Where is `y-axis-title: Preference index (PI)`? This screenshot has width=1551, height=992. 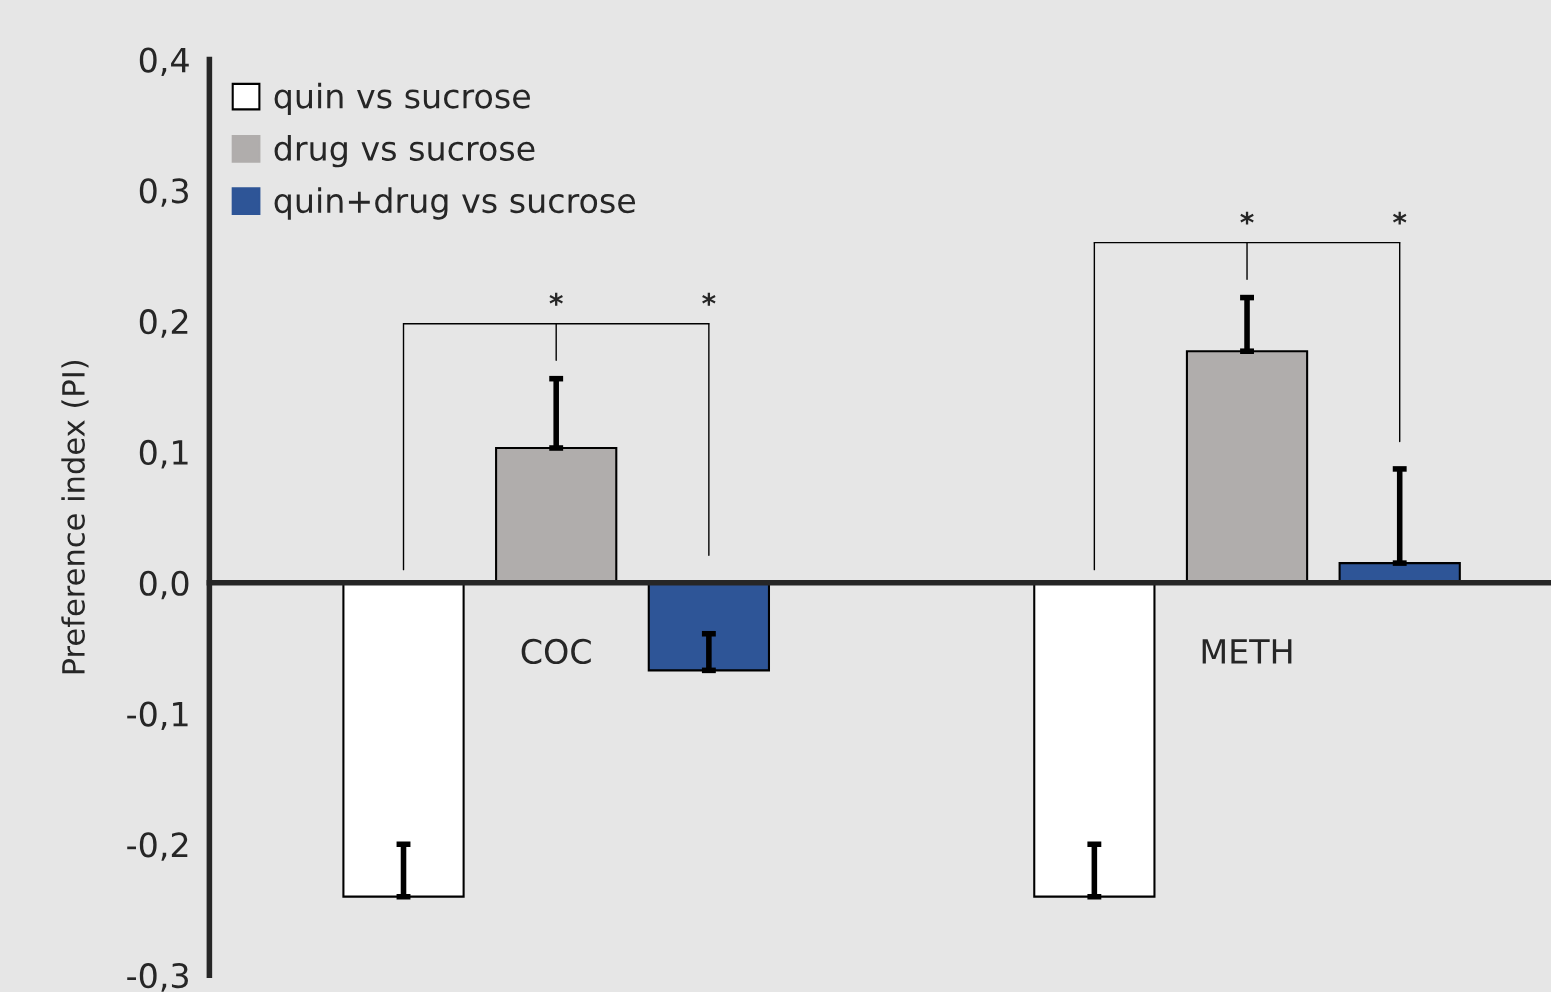
y-axis-title: Preference index (PI) is located at coordinates (75, 517).